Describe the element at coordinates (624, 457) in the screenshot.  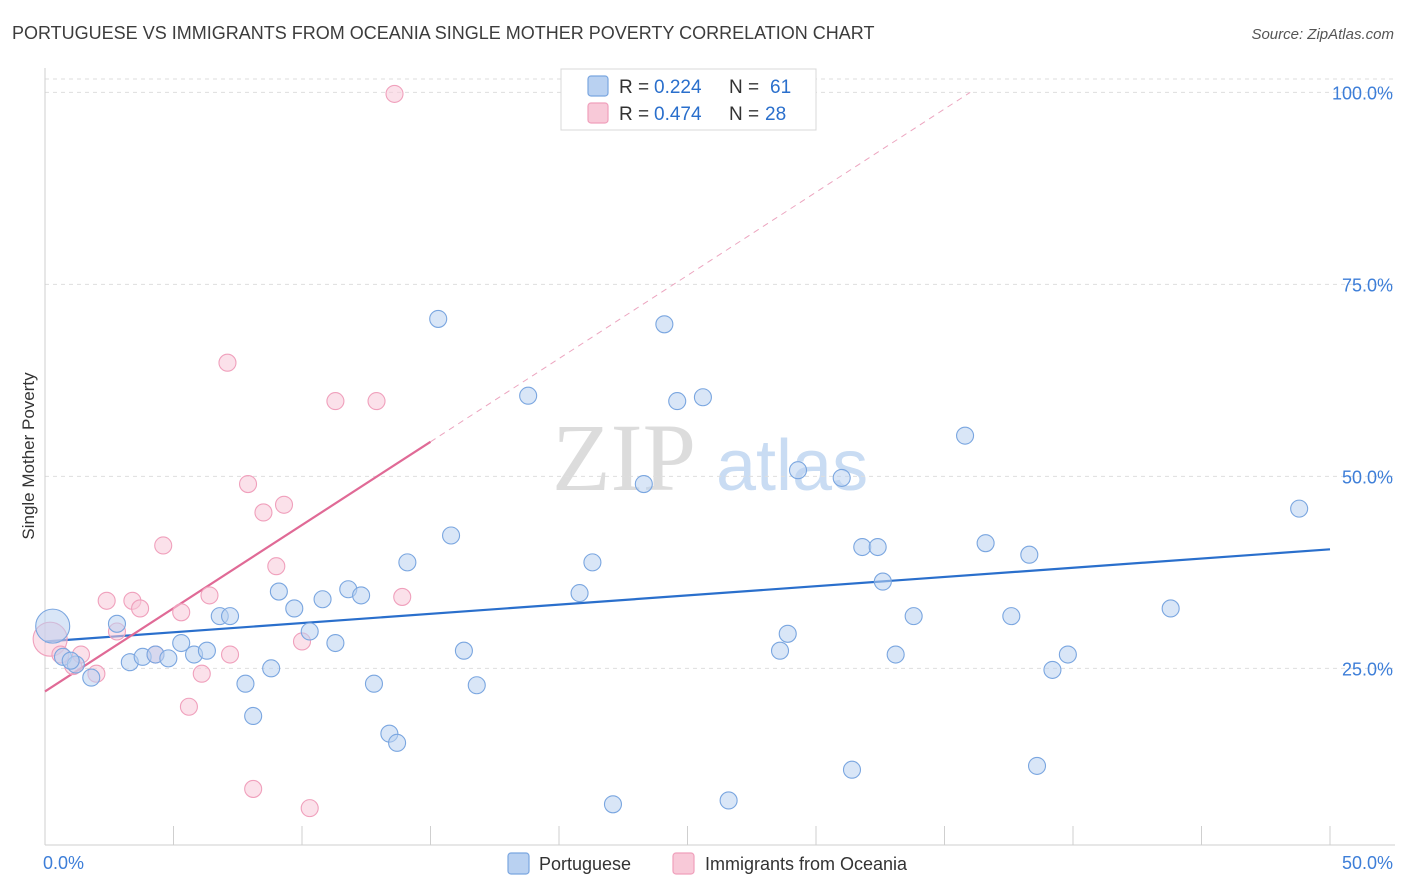
I see `watermark-zip: ZIP` at that location.